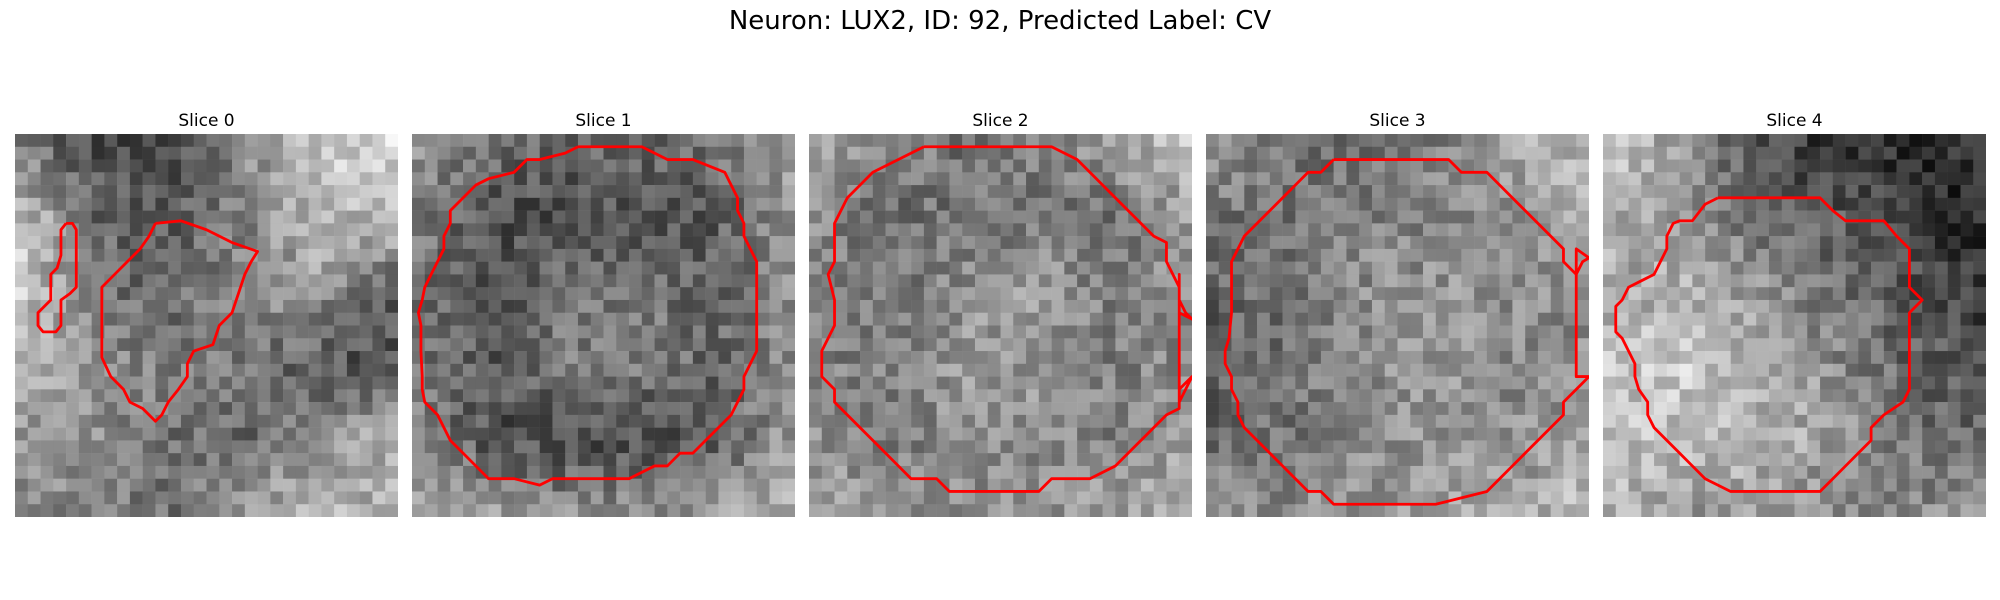 Image resolution: width=2000 pixels, height=600 pixels. I want to click on slice-panel-3: Slice 3, so click(1397, 312).